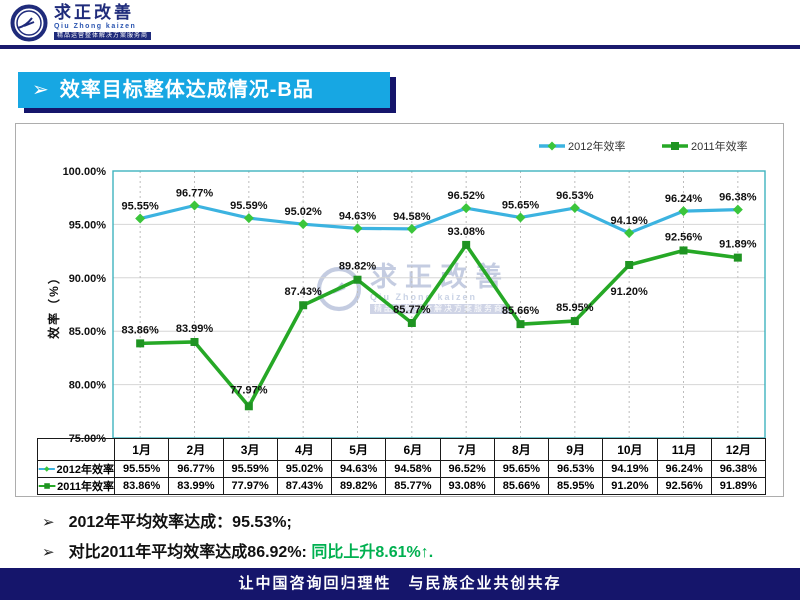 This screenshot has width=800, height=600. What do you see at coordinates (250, 469) in the screenshot?
I see `table-value-cell: 95.59%` at bounding box center [250, 469].